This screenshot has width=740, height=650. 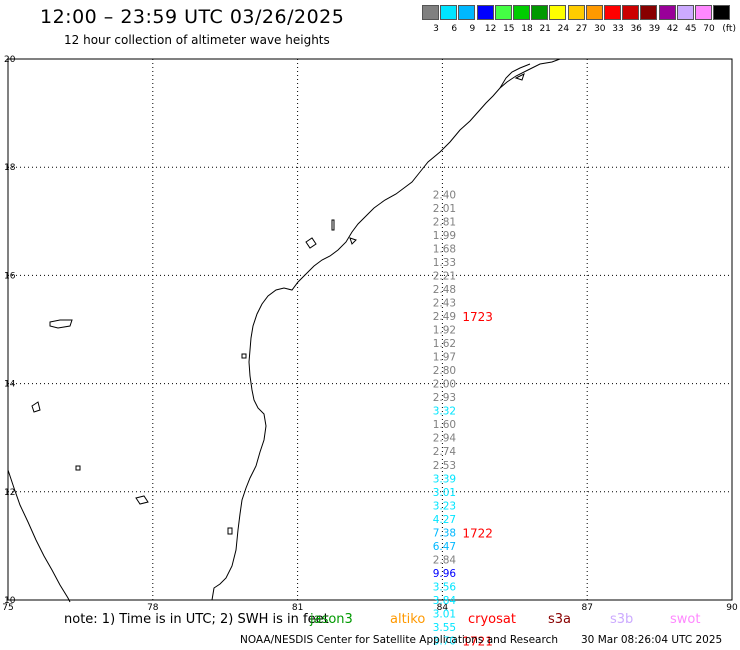 I want to click on lat-tick-label: 10, so click(x=10, y=601).